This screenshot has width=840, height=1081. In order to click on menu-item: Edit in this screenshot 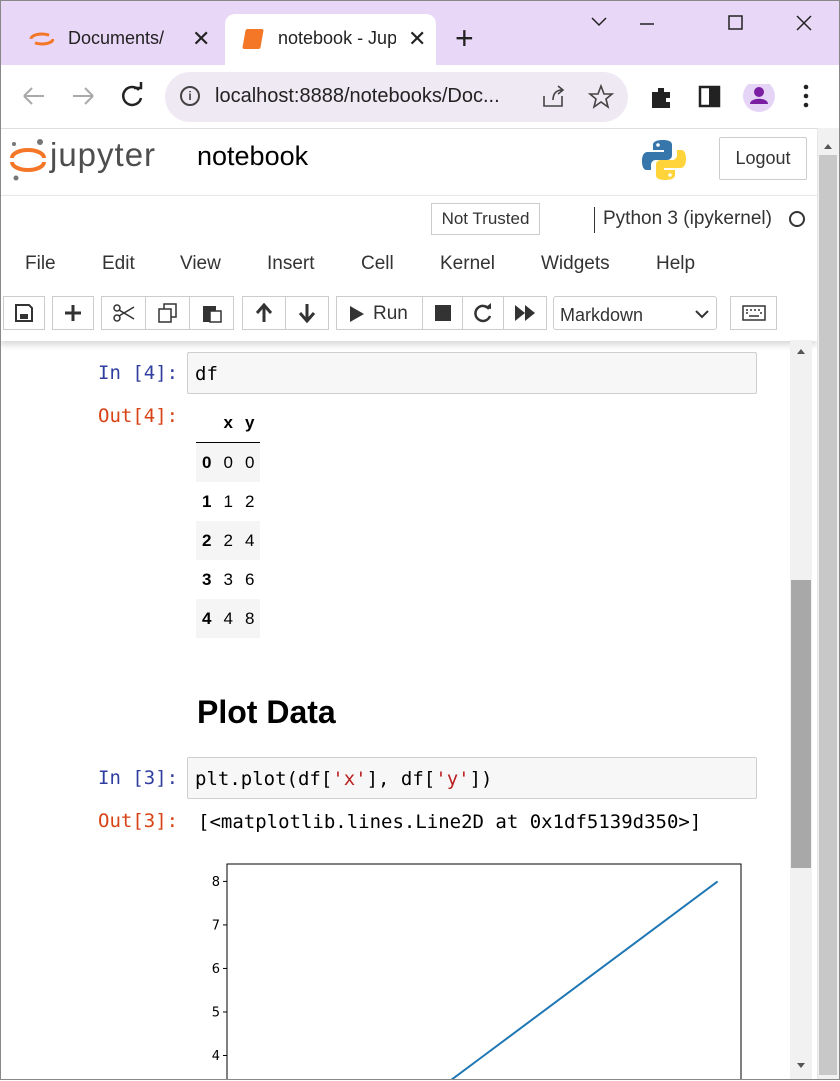, I will do `click(118, 263)`.